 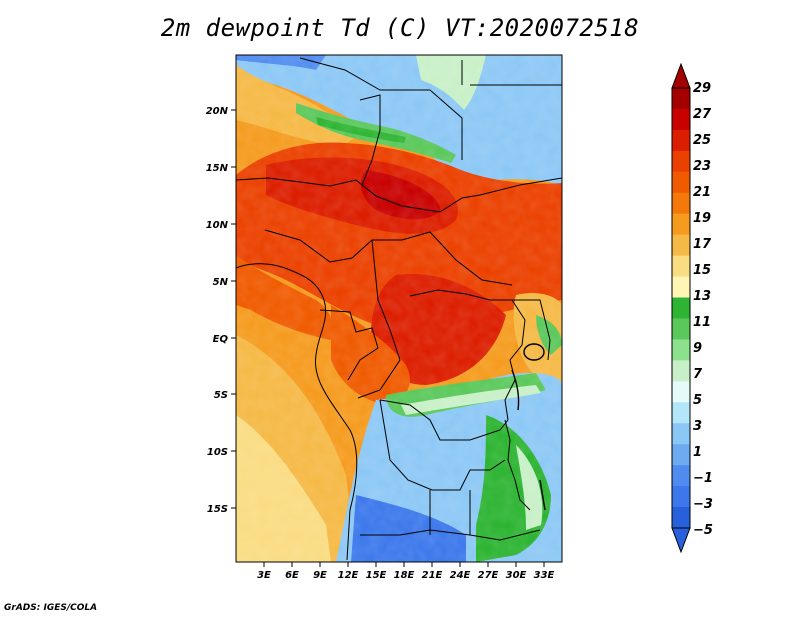 What do you see at coordinates (542, 495) in the screenshot?
I see `lake-malawi` at bounding box center [542, 495].